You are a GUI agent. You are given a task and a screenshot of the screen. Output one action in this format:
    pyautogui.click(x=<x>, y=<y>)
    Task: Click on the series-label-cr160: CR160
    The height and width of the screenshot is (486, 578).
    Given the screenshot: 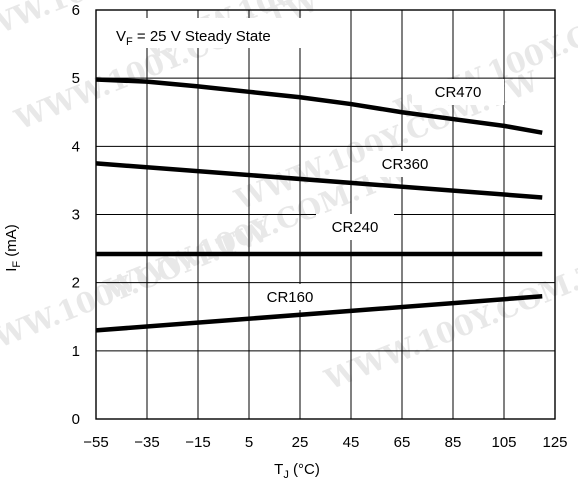 What is the action you would take?
    pyautogui.click(x=290, y=297)
    